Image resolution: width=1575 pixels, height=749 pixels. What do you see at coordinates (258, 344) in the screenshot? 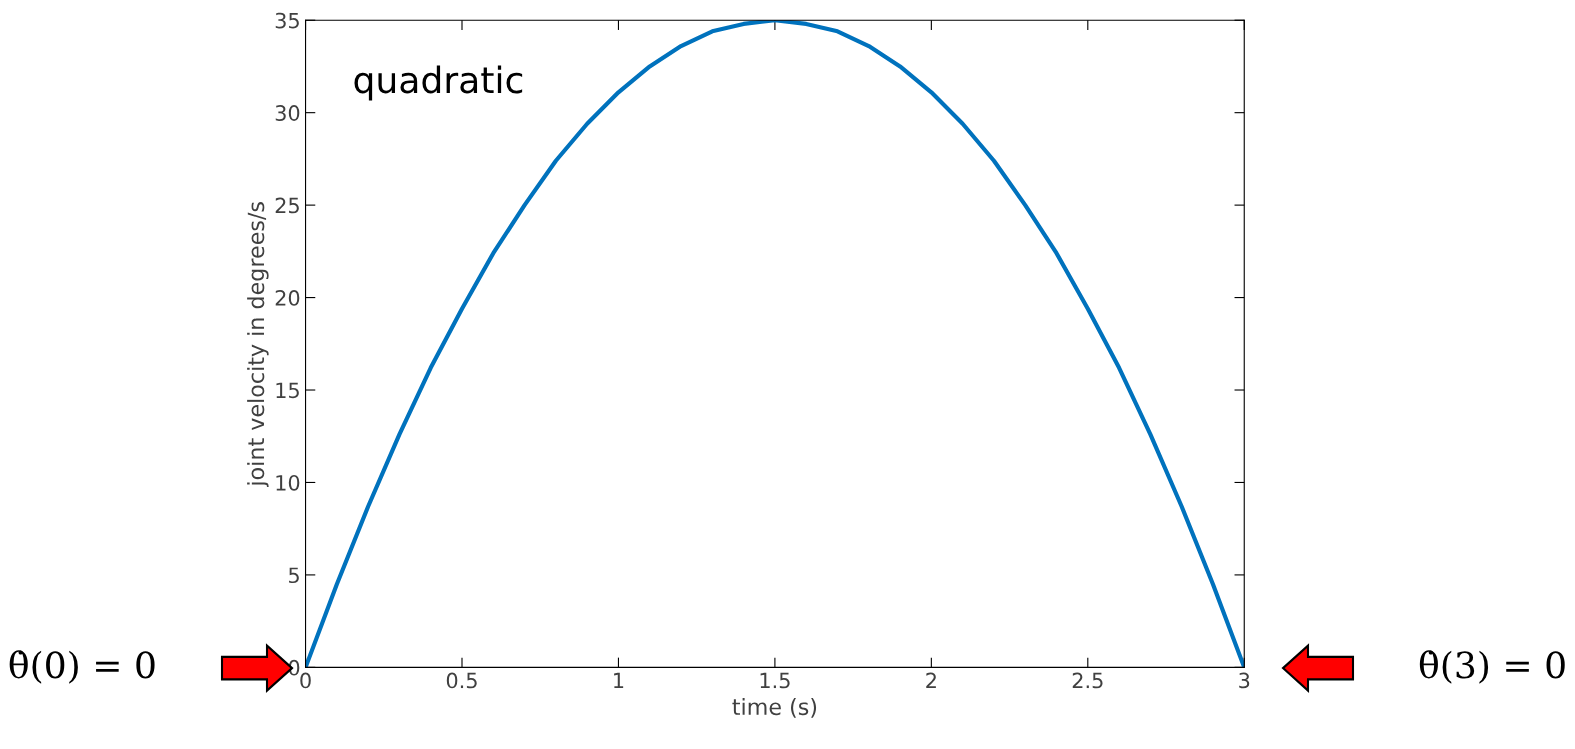
I see `y-axis-title: joint velocity in degrees/s` at bounding box center [258, 344].